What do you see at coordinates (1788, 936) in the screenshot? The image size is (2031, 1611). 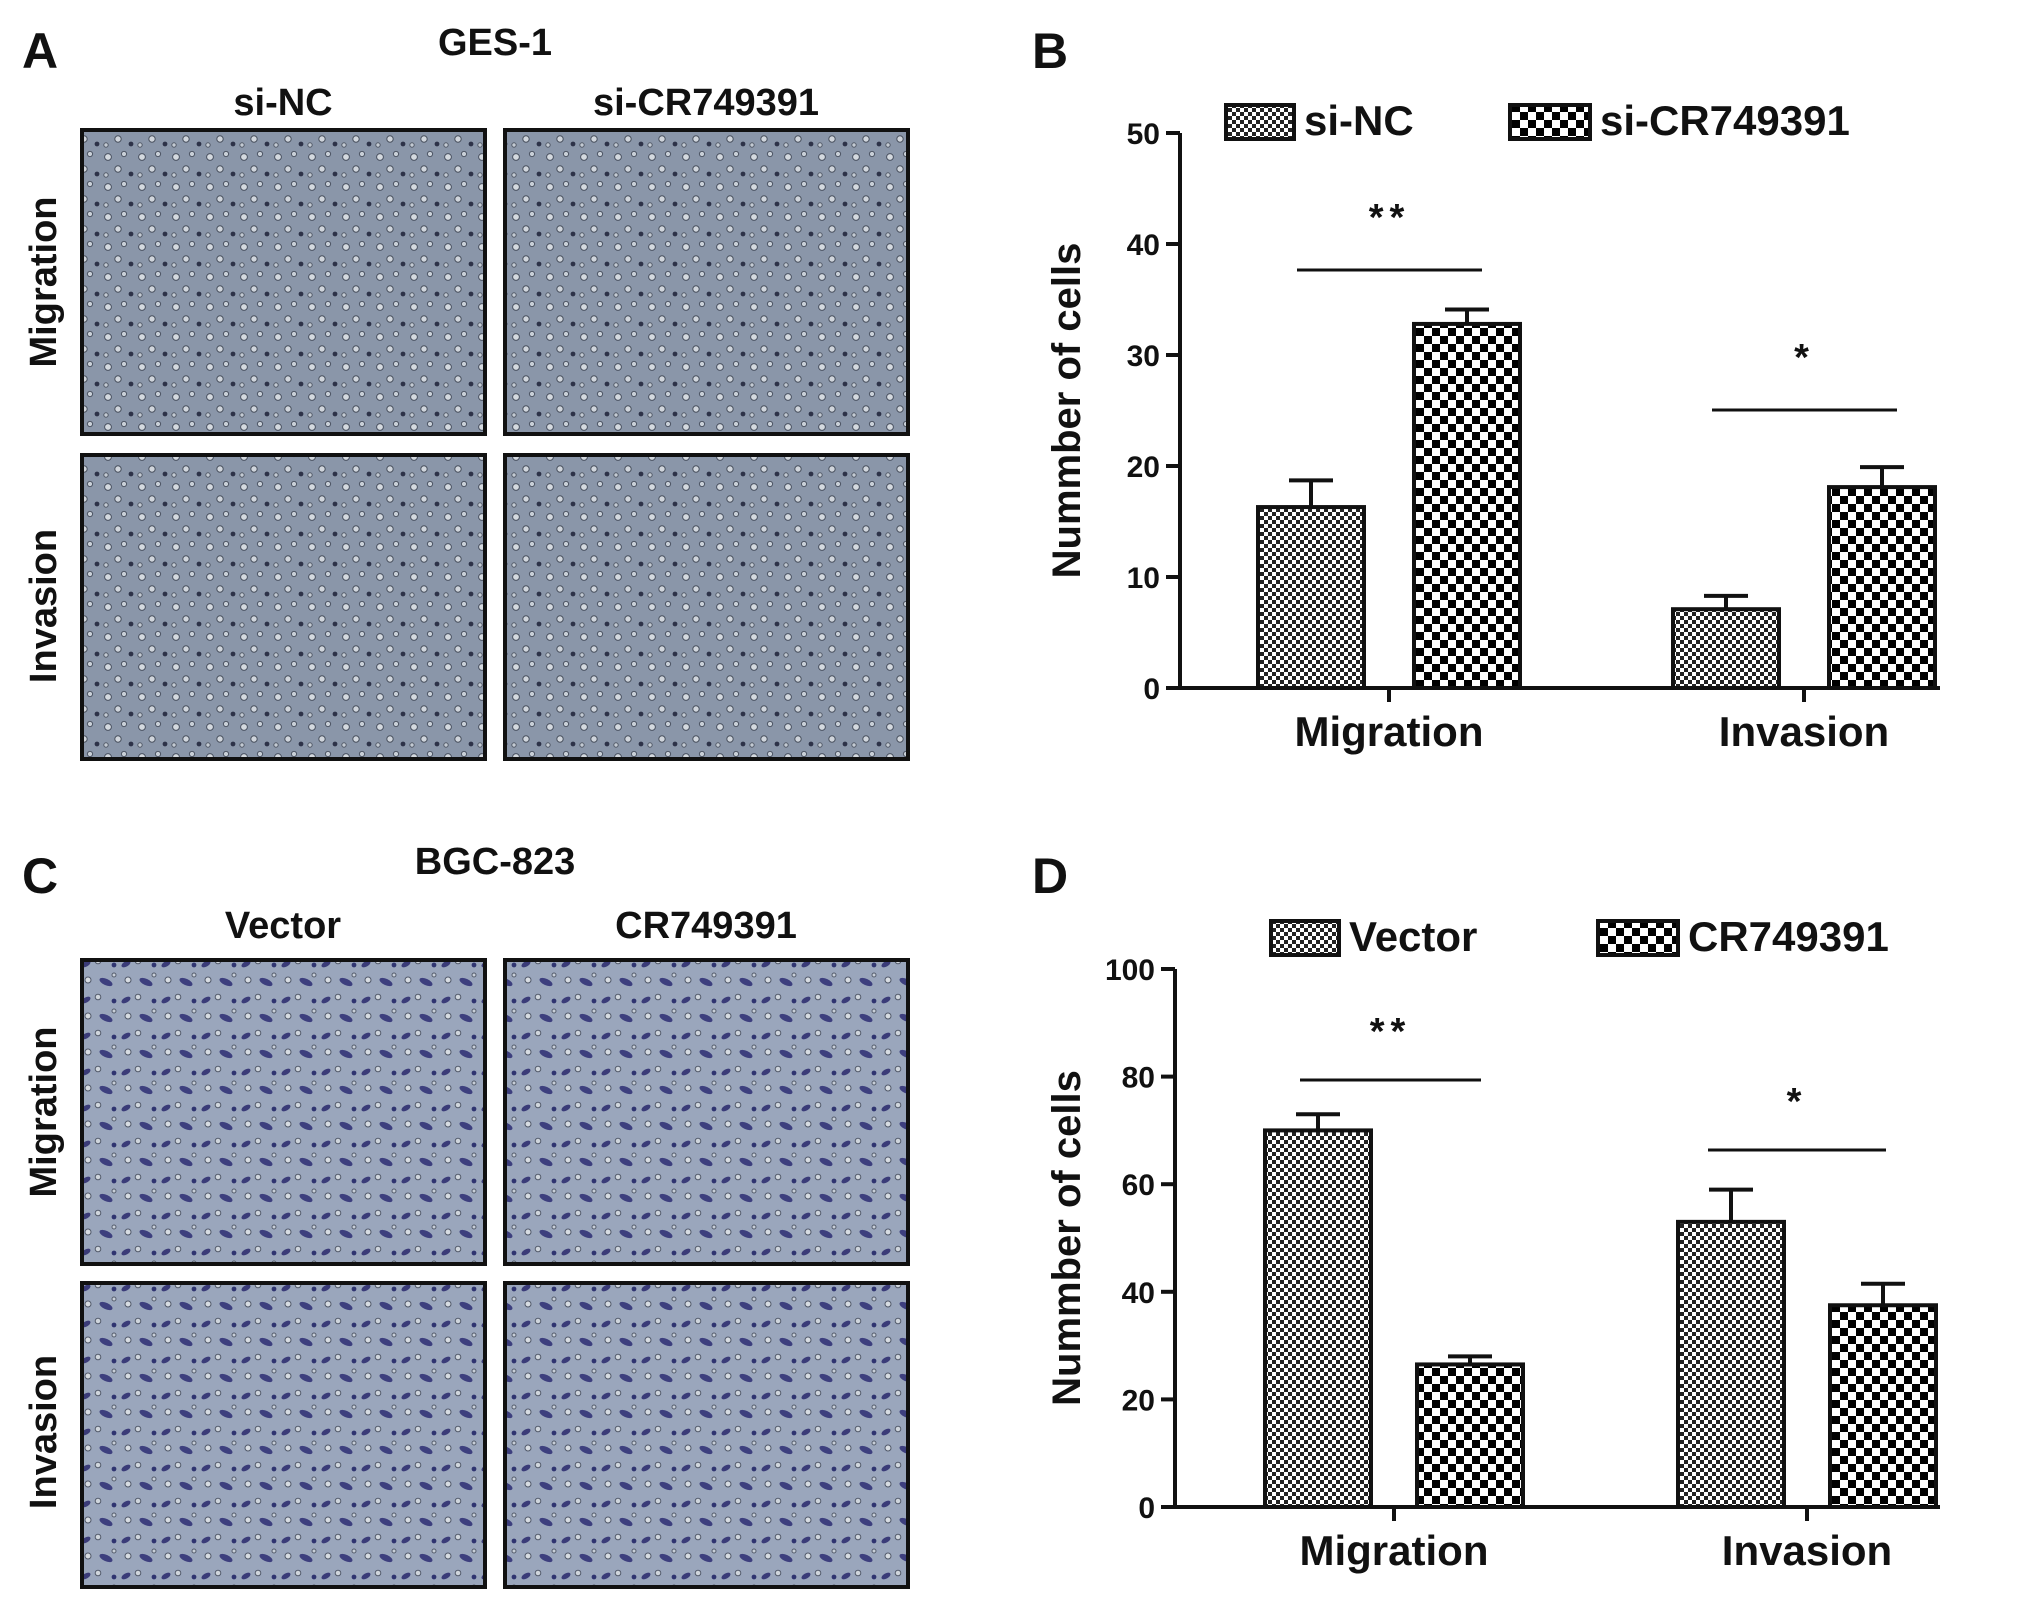 I see `legend-label: CR749391` at bounding box center [1788, 936].